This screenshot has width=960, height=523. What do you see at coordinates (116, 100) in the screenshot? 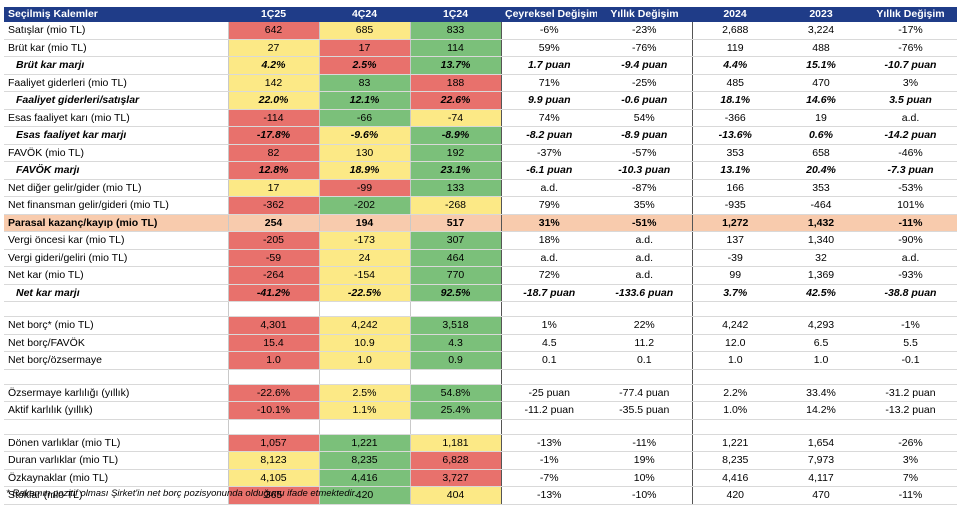
I see `row-label: Faaliyet giderleri/satışlar` at bounding box center [116, 100].